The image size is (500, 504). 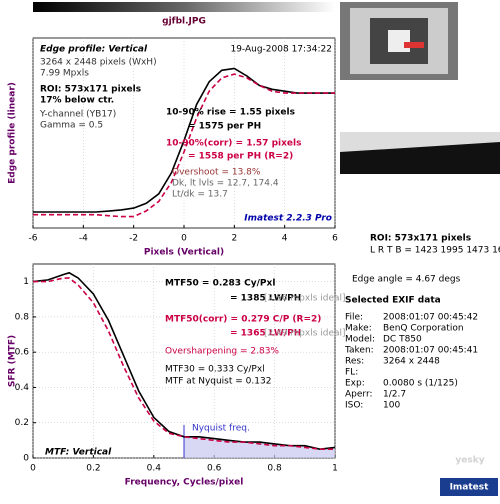 What do you see at coordinates (359, 395) in the screenshot?
I see `exif-label: Aperr:` at bounding box center [359, 395].